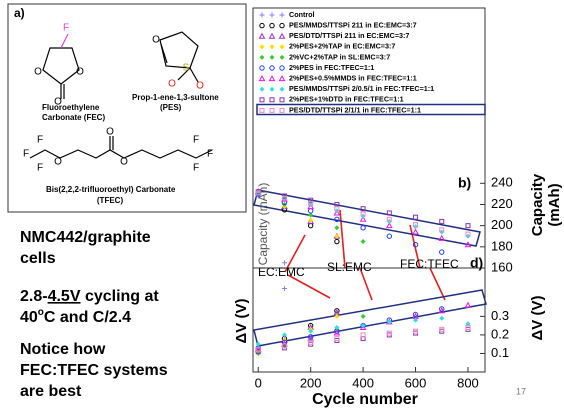 The width and height of the screenshot is (564, 409). I want to click on y-tick-label: 200, so click(502, 224).